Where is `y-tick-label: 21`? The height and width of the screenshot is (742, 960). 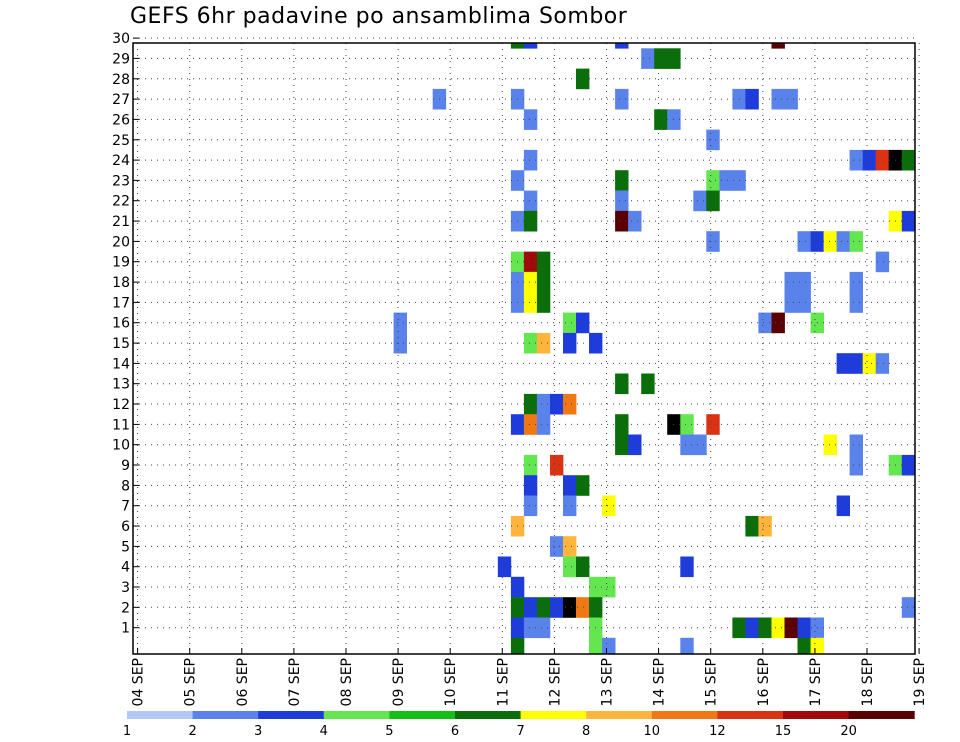 y-tick-label: 21 is located at coordinates (121, 222).